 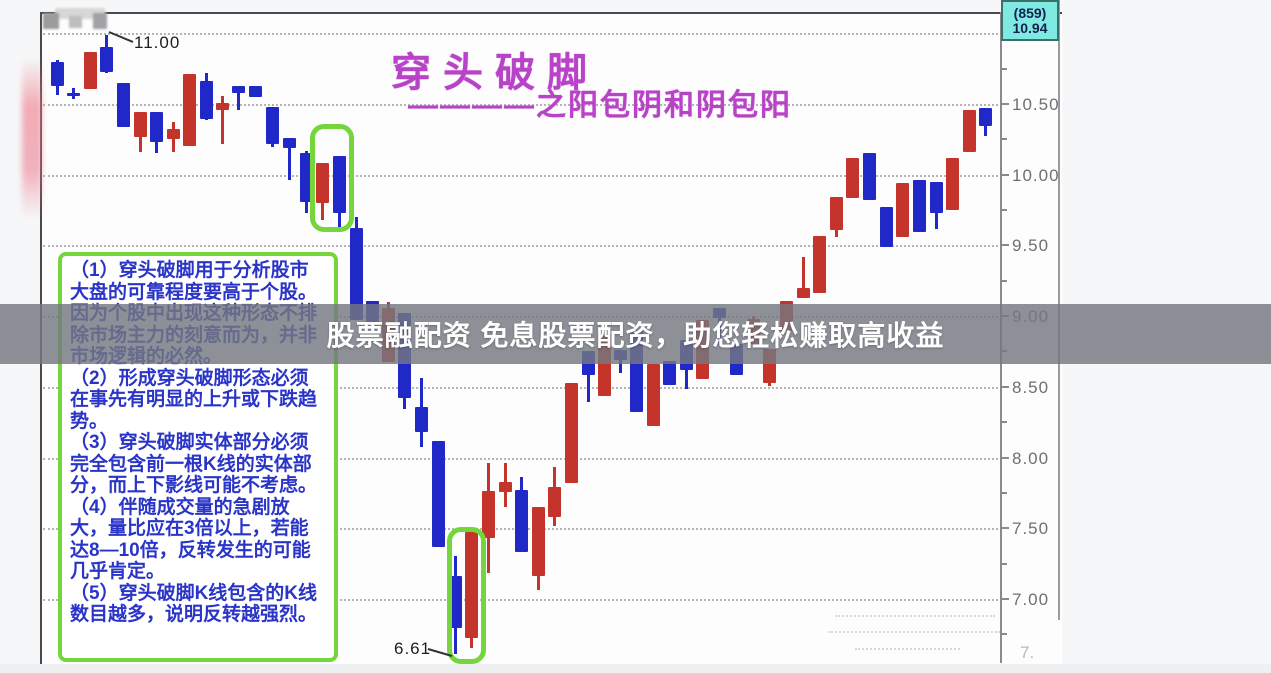 I want to click on note-item-5: （5）穿头破脚K线包含的K线数目越多，说明反转越强烈。, so click(x=194, y=604).